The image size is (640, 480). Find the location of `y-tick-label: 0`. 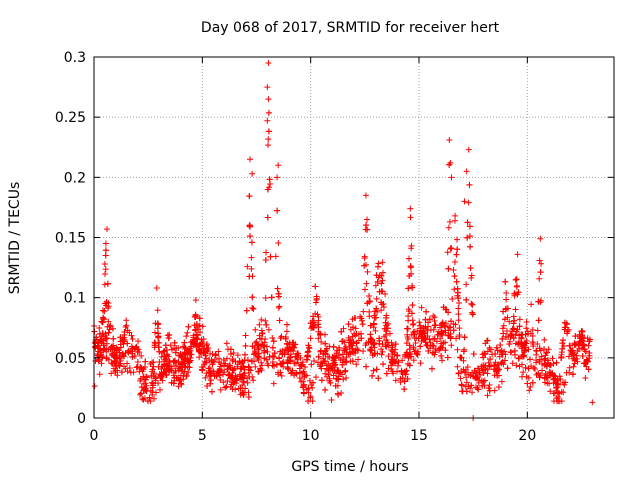

y-tick-label: 0 is located at coordinates (81, 419).